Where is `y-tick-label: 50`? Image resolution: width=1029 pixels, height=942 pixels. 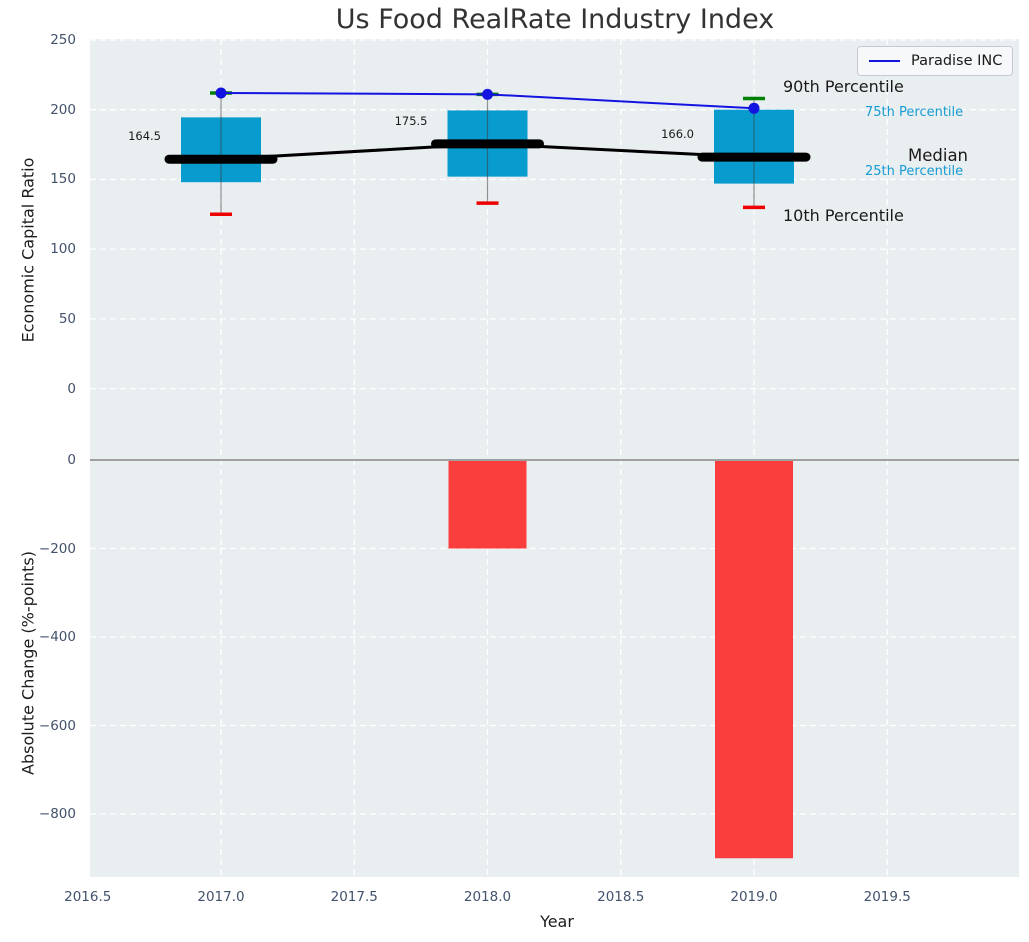
y-tick-label: 50 is located at coordinates (67, 318).